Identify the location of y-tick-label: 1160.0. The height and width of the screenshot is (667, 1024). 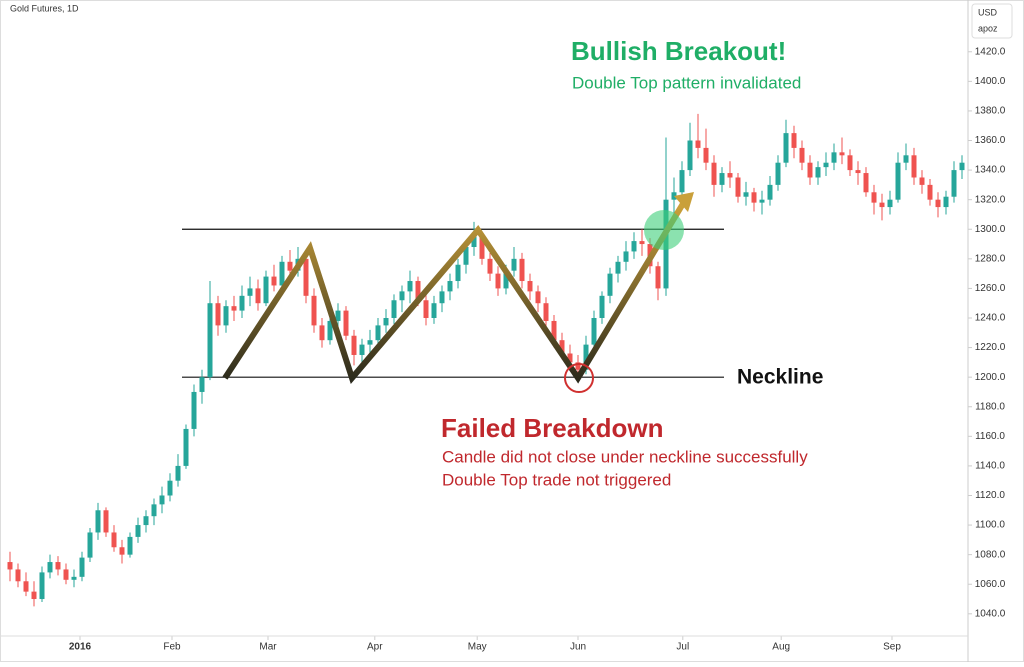
(990, 436).